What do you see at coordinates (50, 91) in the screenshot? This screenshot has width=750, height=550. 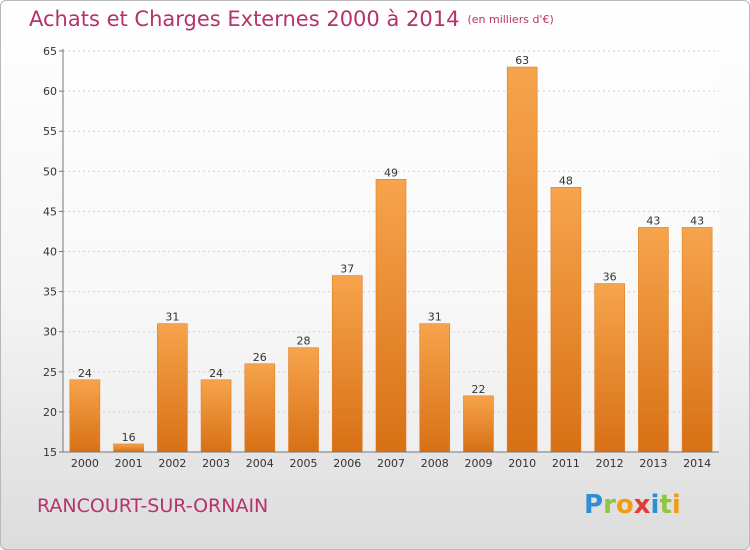 I see `y-tick-label: 60` at bounding box center [50, 91].